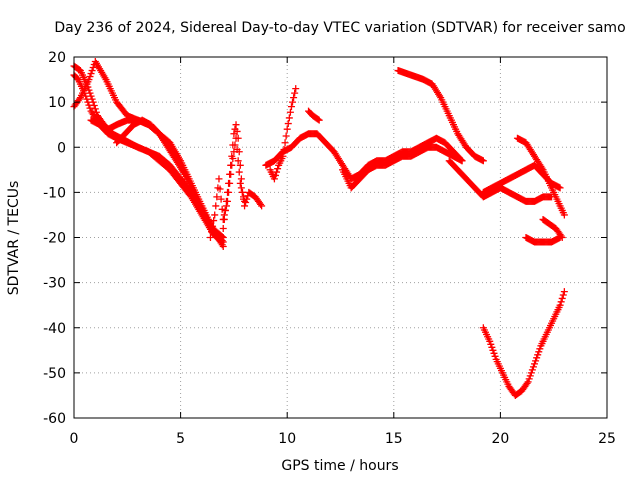  Describe the element at coordinates (54, 329) in the screenshot. I see `y-tick-label: -40` at that location.